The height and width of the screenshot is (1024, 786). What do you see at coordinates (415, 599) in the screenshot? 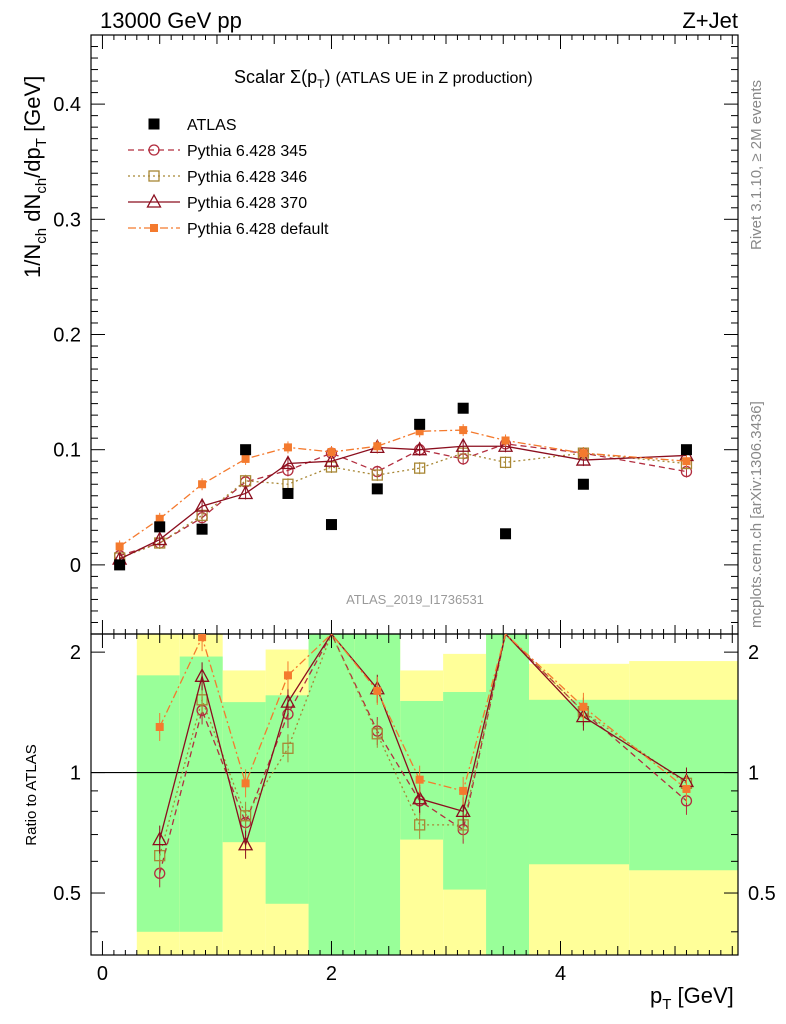
I see `analysis-id-watermark: ATLAS_2019_I1736531` at bounding box center [415, 599].